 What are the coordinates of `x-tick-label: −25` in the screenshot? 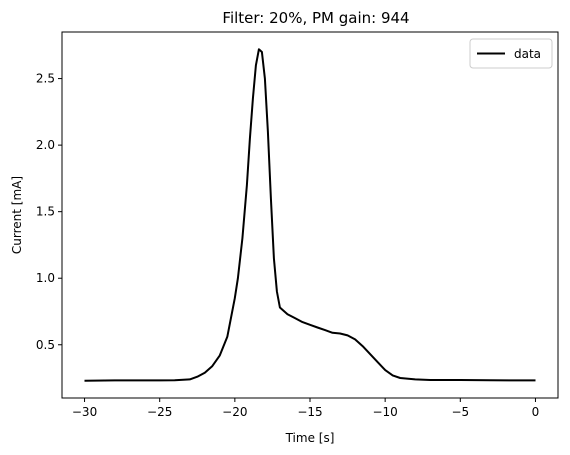 It's located at (159, 412).